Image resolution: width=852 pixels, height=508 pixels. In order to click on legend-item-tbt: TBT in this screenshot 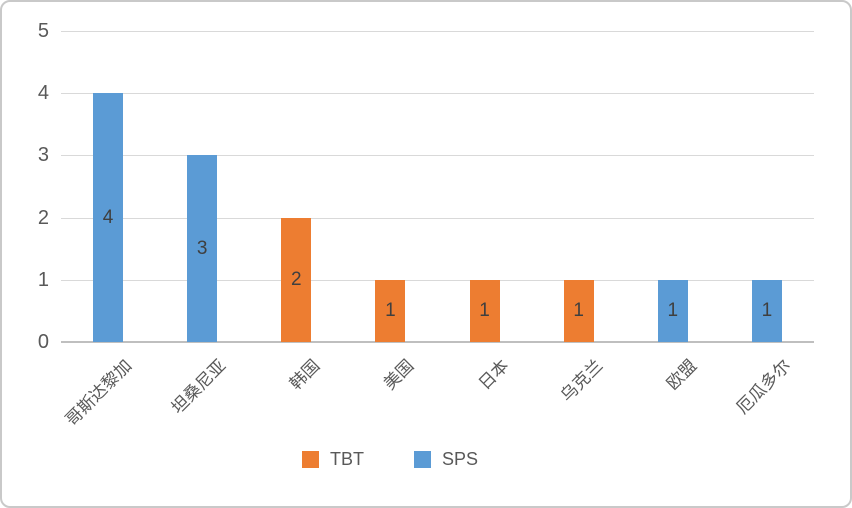, I will do `click(333, 459)`.